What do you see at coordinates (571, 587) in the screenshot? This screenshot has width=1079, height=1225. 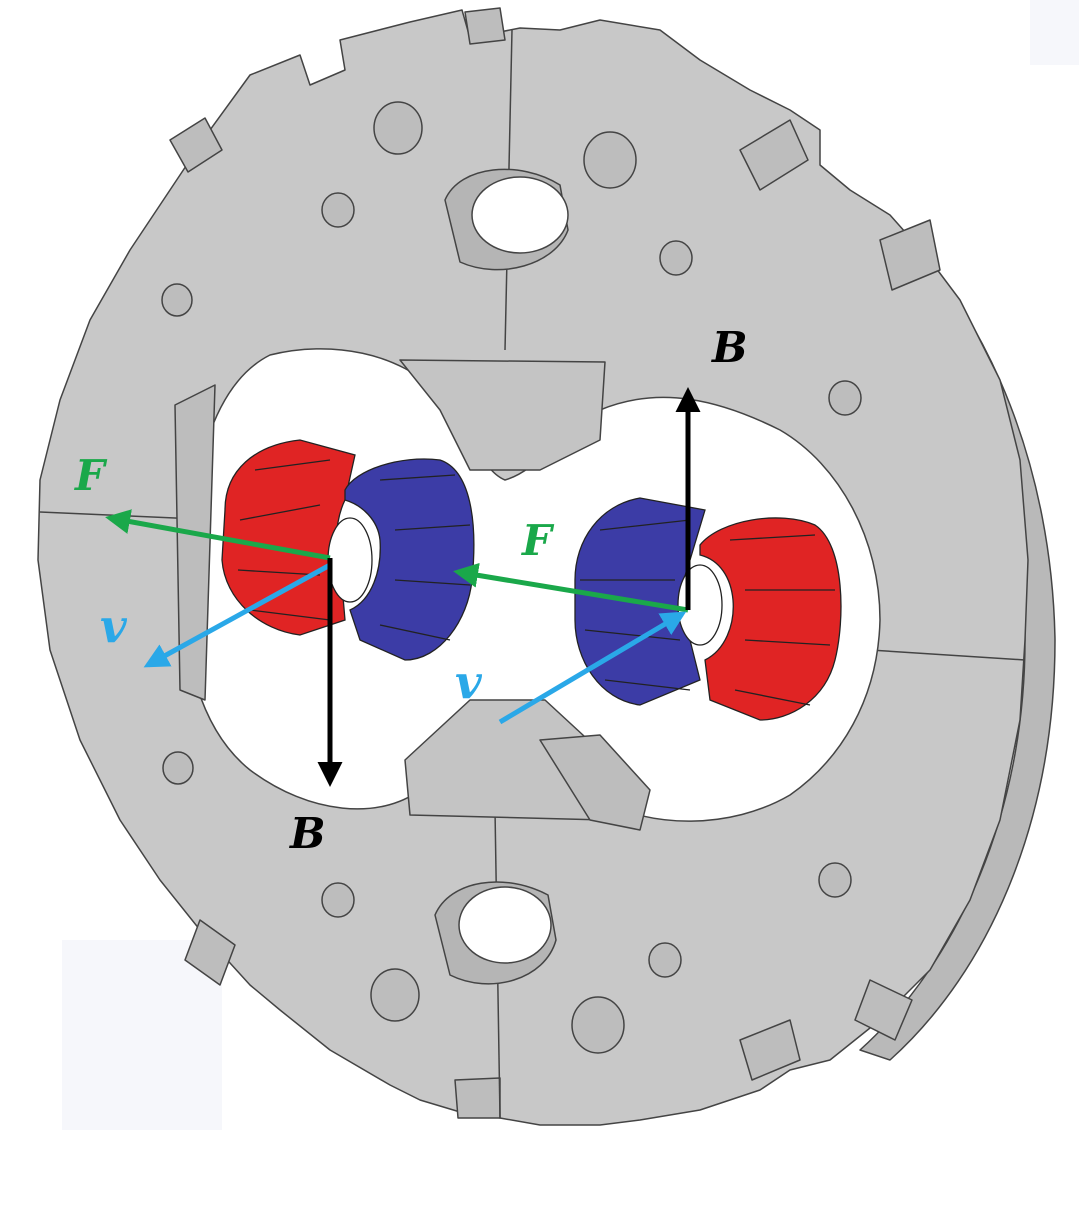 I see `force-arrow-right` at bounding box center [571, 587].